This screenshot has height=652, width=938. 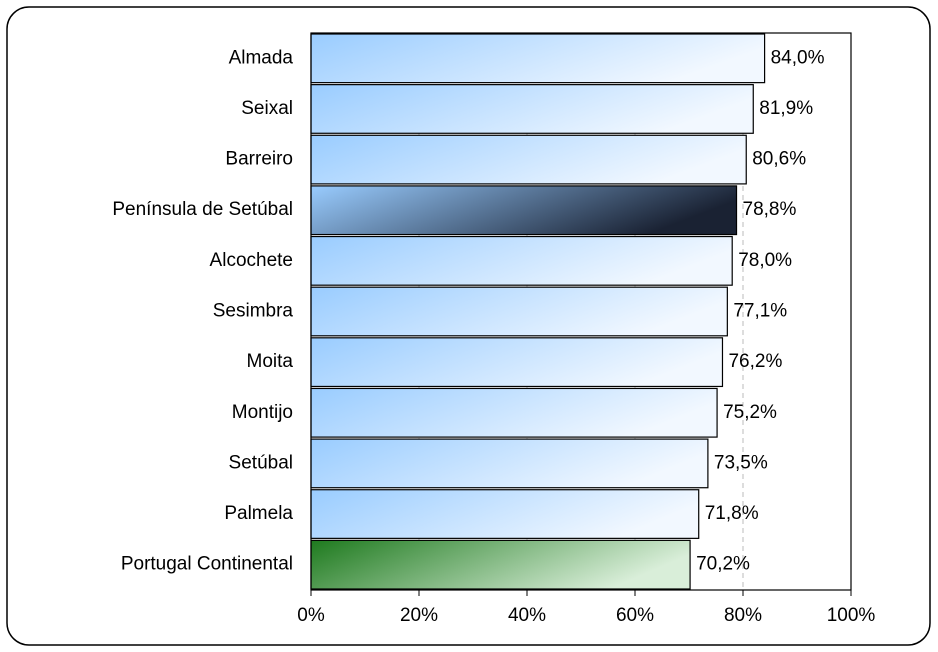 I want to click on category-label: Sesimbra, so click(x=253, y=311).